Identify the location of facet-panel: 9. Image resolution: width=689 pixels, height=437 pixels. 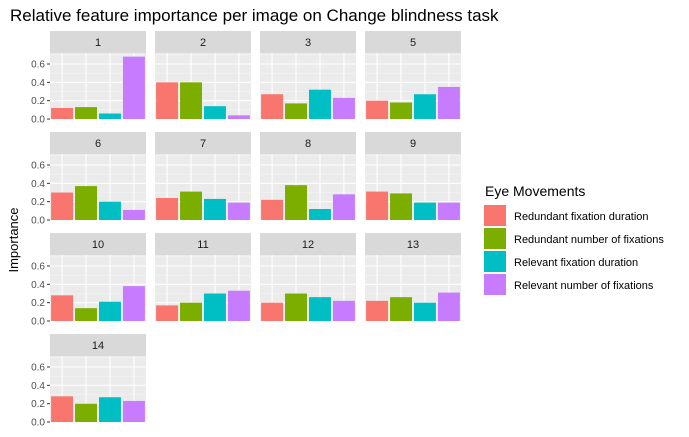
(413, 176).